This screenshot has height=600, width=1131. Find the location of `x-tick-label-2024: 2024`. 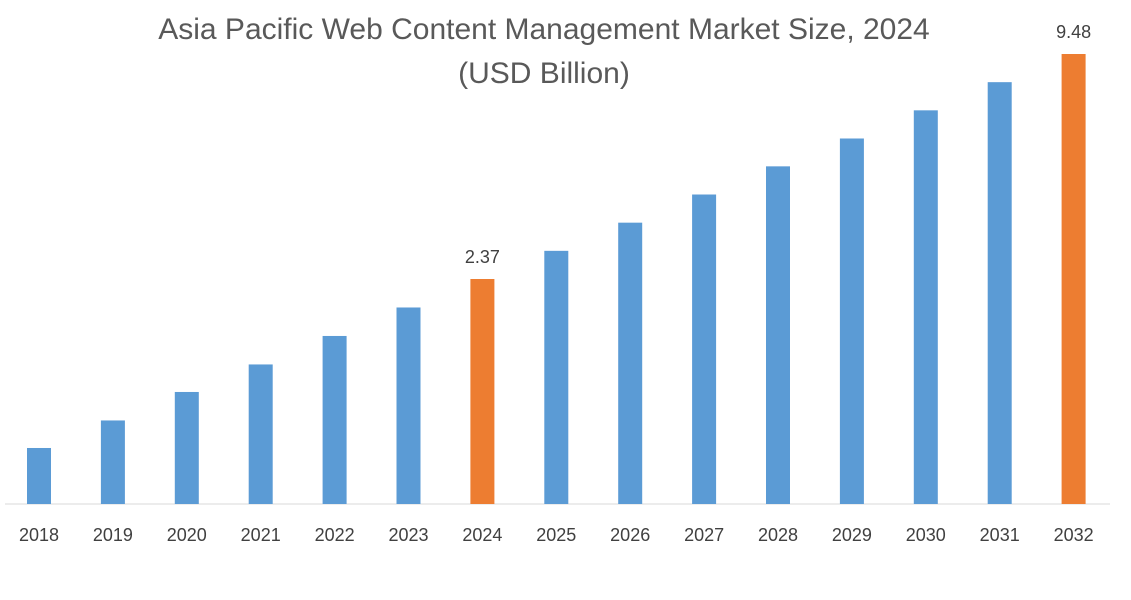

x-tick-label-2024: 2024 is located at coordinates (482, 535).